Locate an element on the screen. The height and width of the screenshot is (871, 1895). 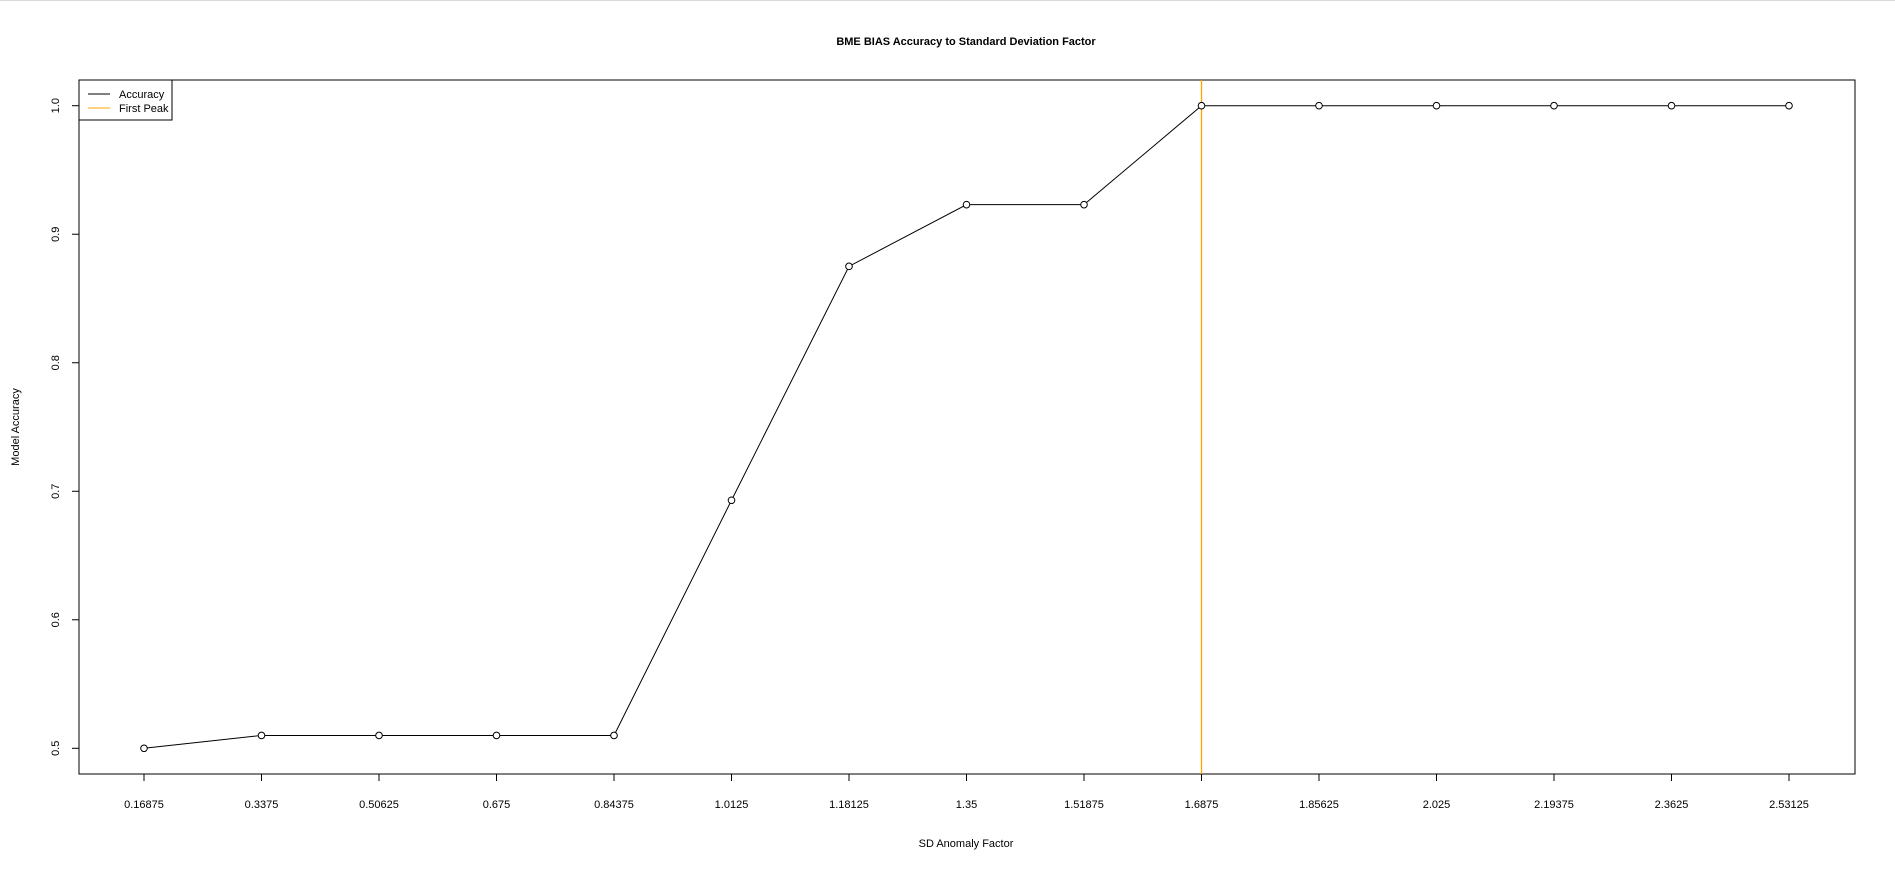
legend-label-first-peak: First Peak is located at coordinates (144, 109).